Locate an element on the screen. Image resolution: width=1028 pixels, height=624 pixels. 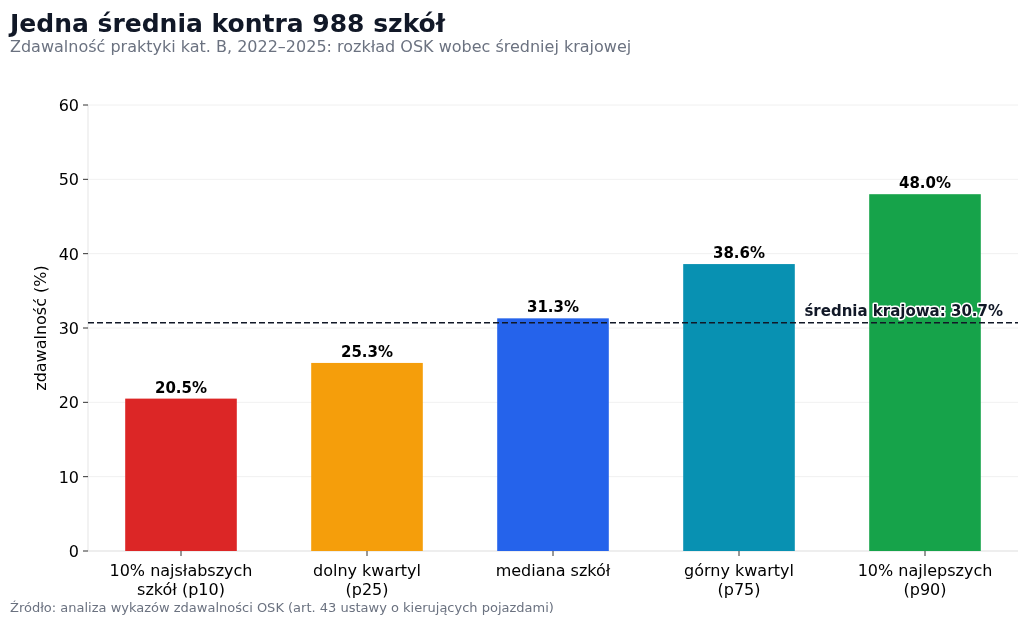
y-tick-label: 10 is located at coordinates (68, 477).